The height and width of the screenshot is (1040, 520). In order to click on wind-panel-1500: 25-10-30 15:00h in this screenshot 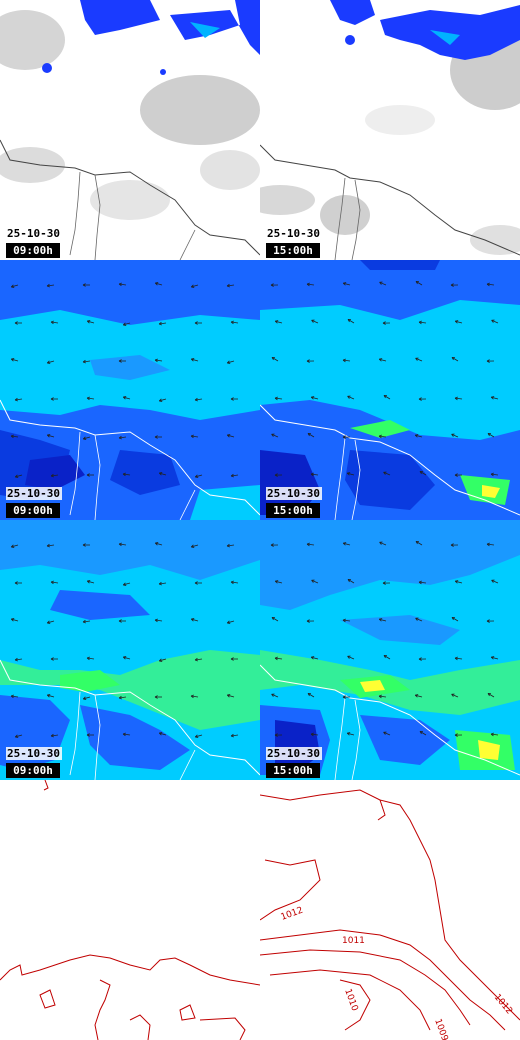, I will do `click(390, 650)`.